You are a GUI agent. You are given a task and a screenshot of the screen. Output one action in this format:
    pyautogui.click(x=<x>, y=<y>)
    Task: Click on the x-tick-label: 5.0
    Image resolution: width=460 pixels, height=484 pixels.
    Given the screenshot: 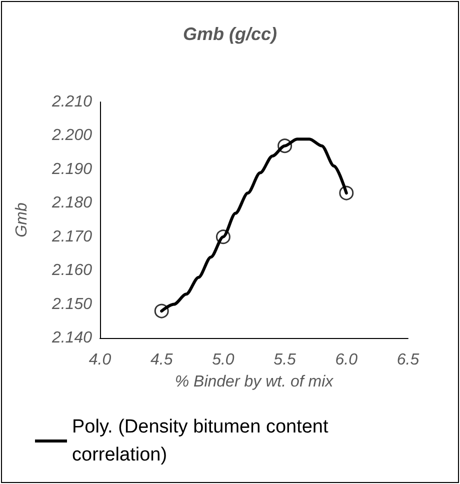 What is the action you would take?
    pyautogui.click(x=223, y=360)
    